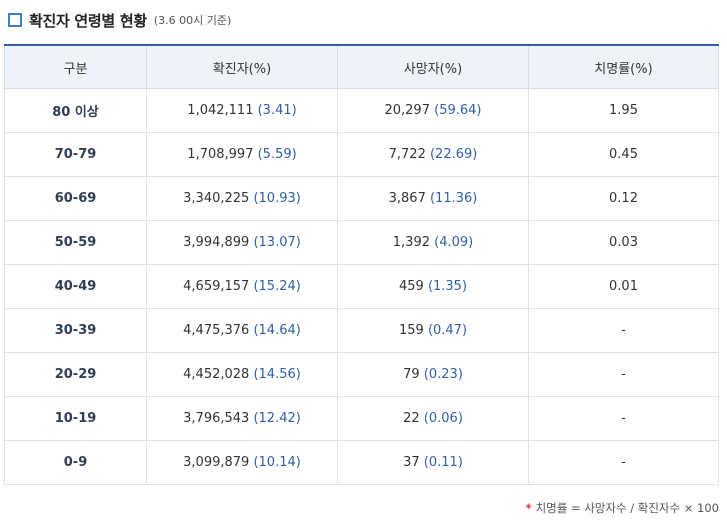  What do you see at coordinates (216, 286) in the screenshot?
I see `cases-count: 4,659,157` at bounding box center [216, 286].